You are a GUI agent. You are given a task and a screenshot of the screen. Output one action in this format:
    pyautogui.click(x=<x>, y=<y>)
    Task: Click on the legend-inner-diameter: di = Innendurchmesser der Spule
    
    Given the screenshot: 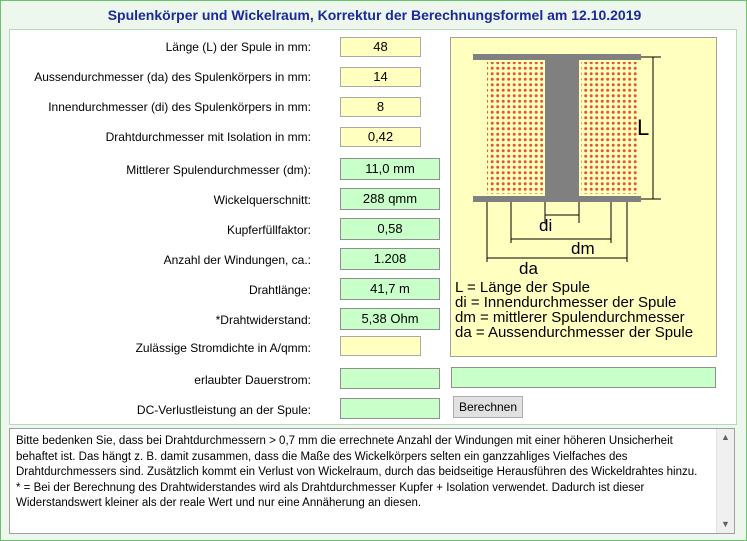 What is the action you would take?
    pyautogui.click(x=565, y=302)
    